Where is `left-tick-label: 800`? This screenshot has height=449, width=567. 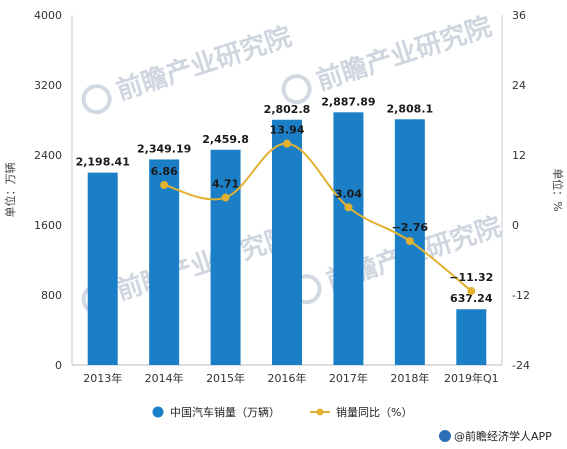
left-tick-label: 800 is located at coordinates (51, 295).